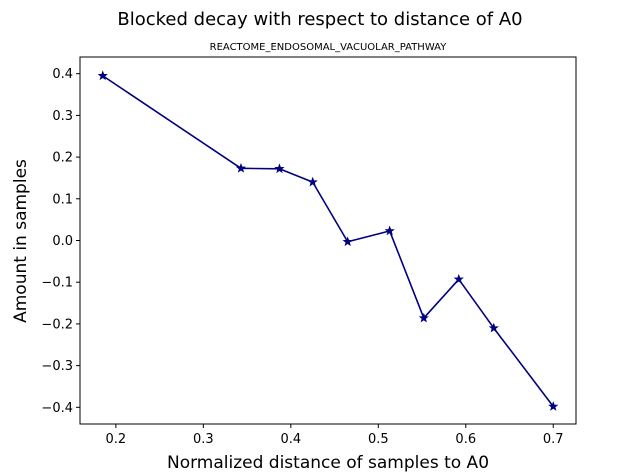  I want to click on y-tick-label: −0.4, so click(57, 408).